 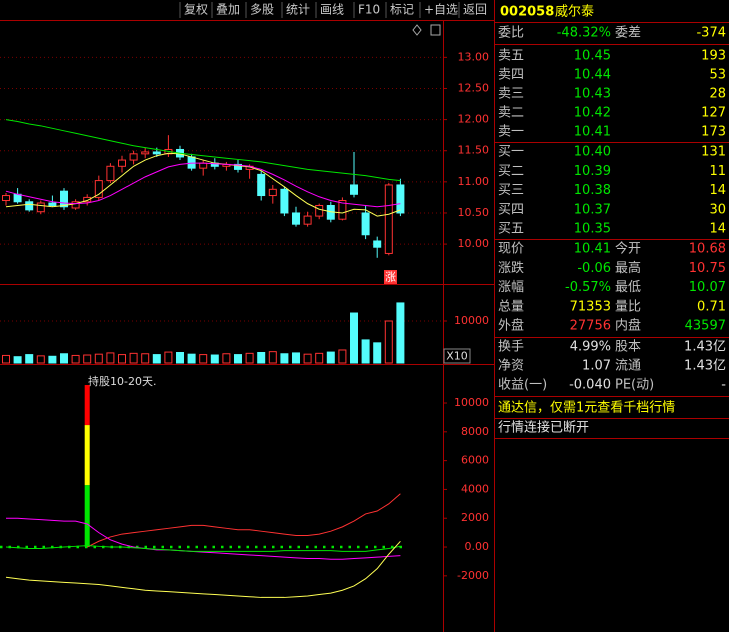 What do you see at coordinates (628, 33) in the screenshot?
I see `quote-label: 委差` at bounding box center [628, 33].